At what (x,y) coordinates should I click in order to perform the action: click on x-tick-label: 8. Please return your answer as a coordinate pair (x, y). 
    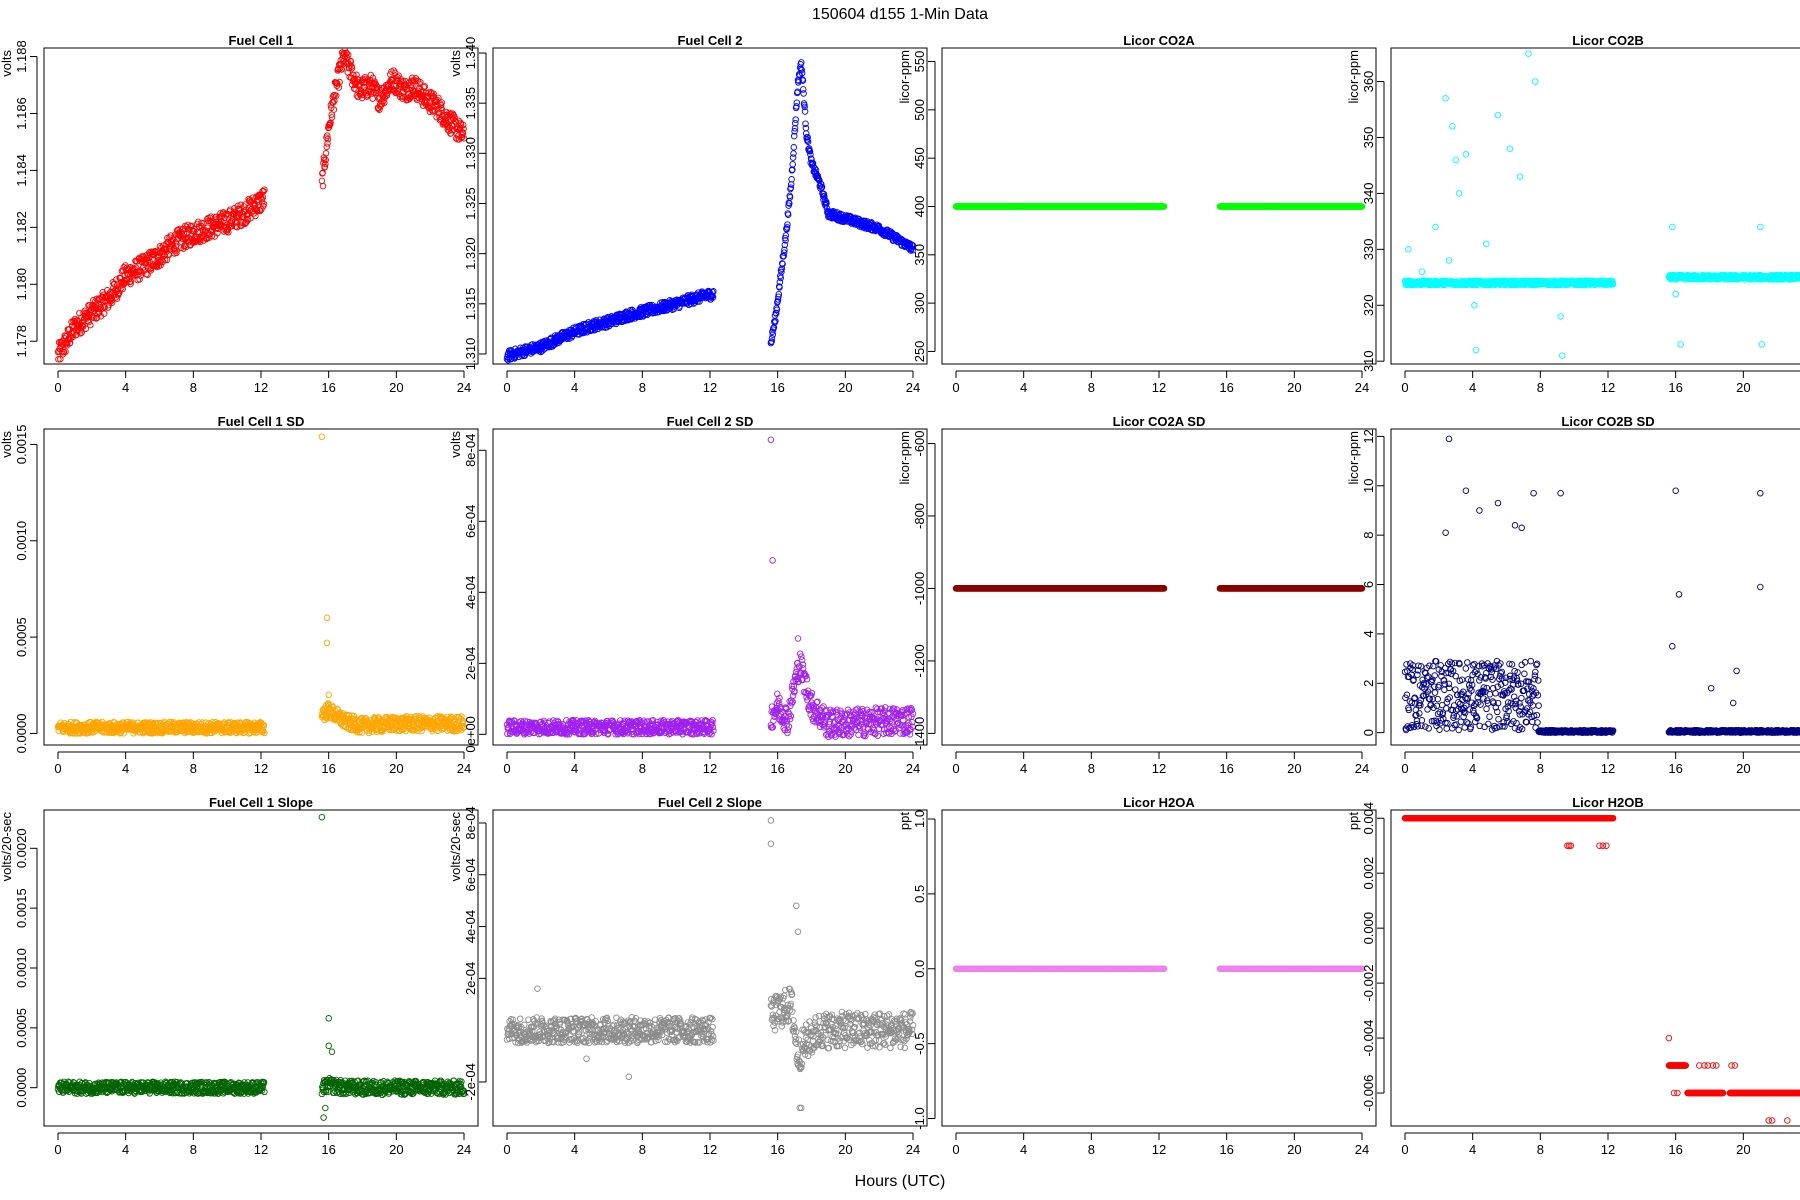
    Looking at the image, I should click on (642, 768).